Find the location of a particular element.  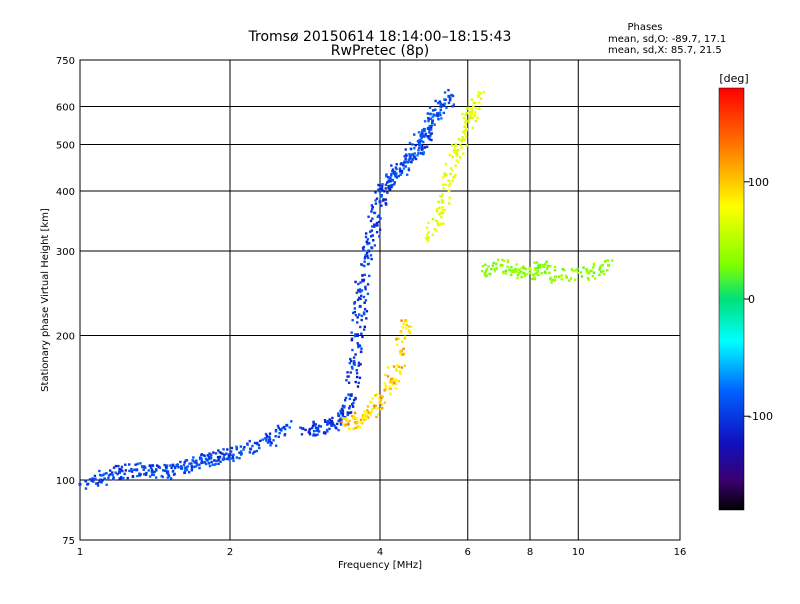

series-F2-O-trace is located at coordinates (416, 143).